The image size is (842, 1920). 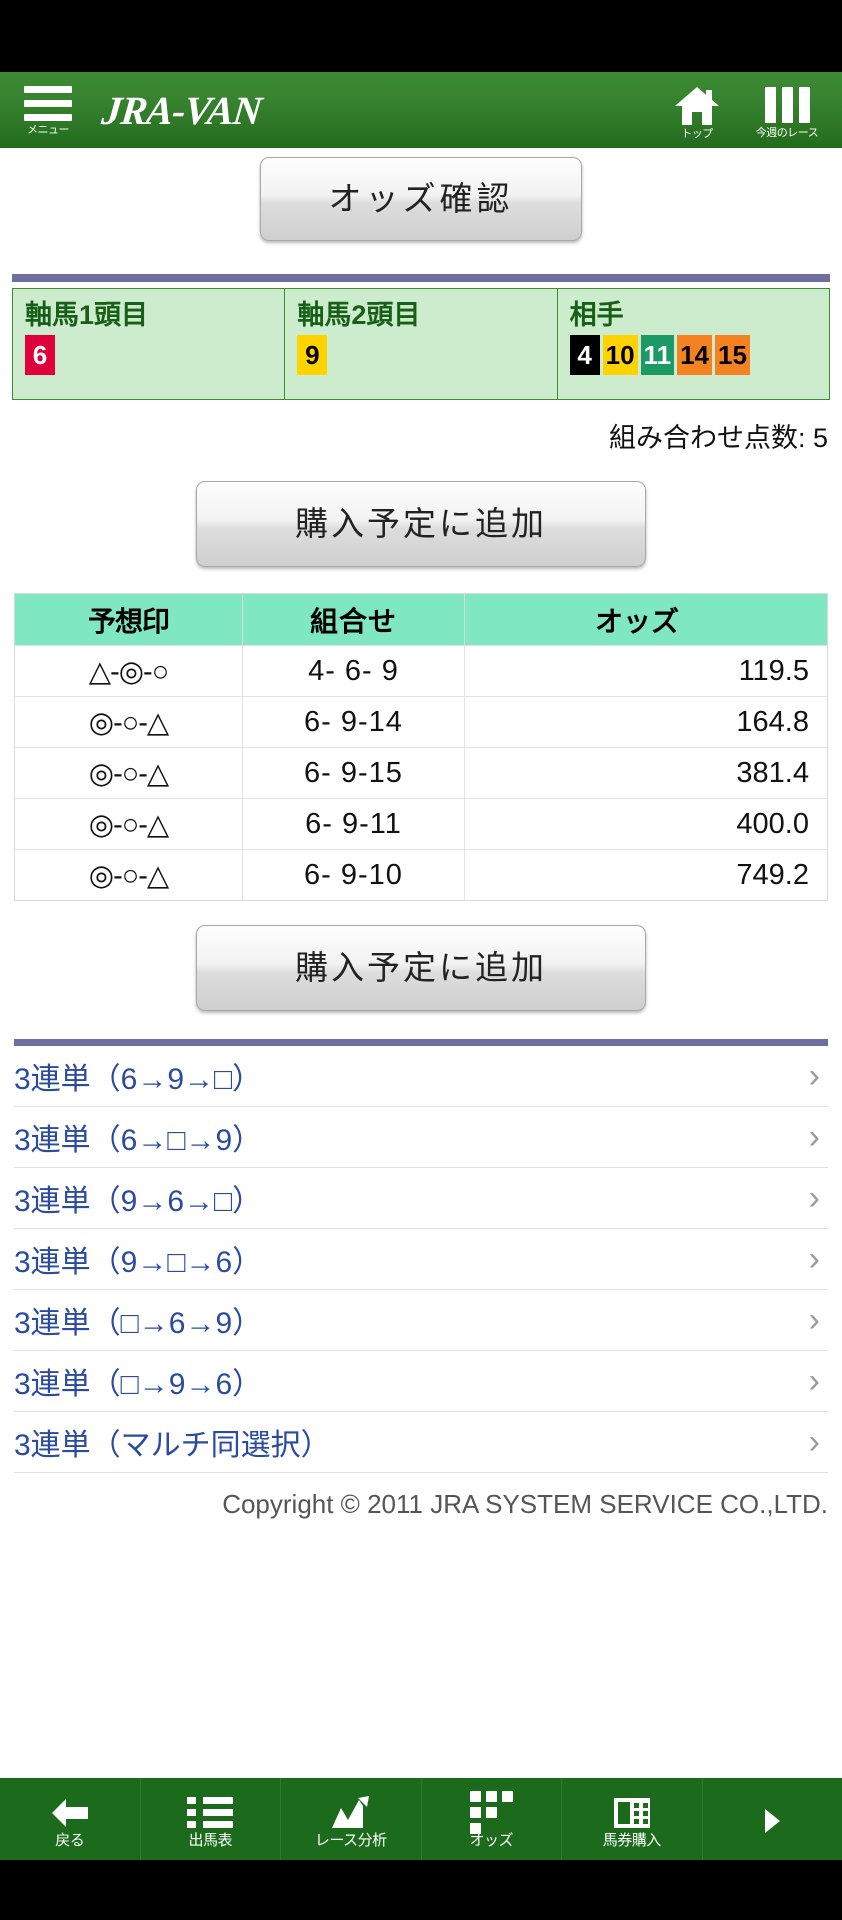 I want to click on chip-group: 9, so click(x=420, y=355).